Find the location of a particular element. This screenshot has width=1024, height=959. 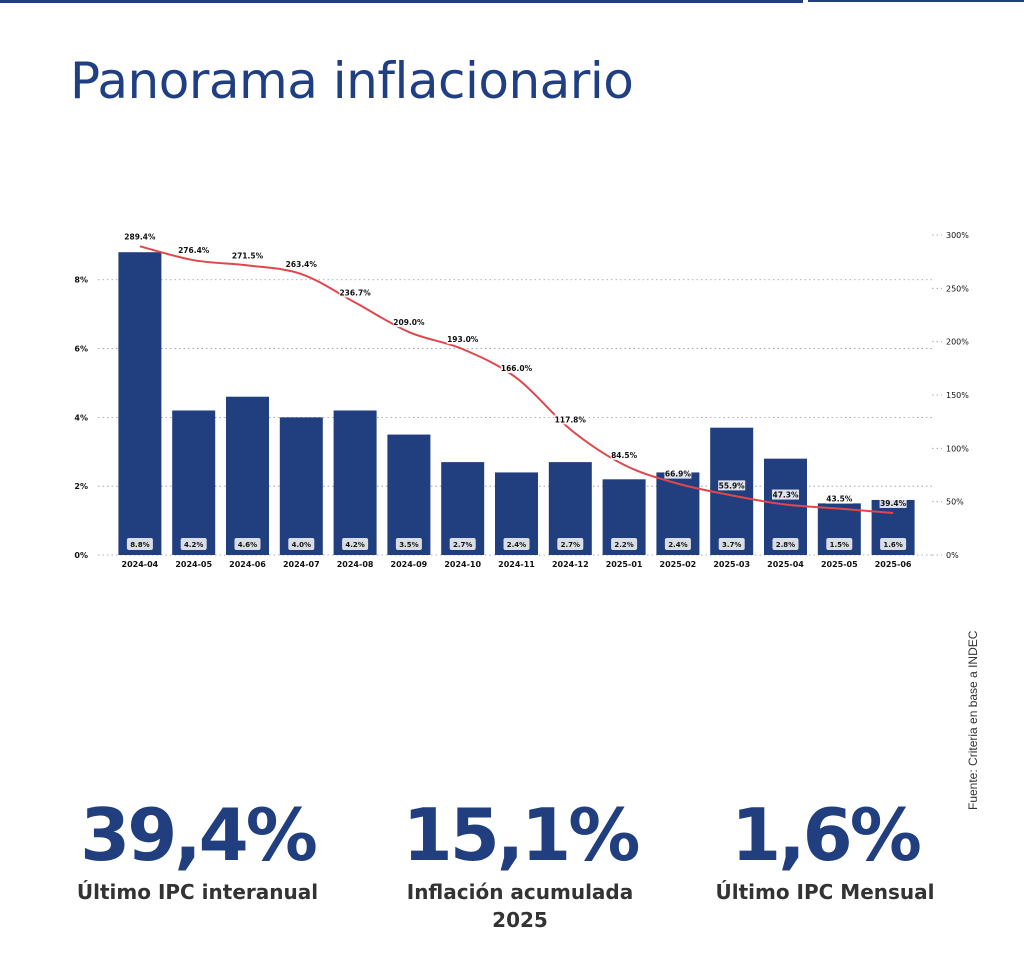

bar-value-label: 2.7% is located at coordinates (462, 545).